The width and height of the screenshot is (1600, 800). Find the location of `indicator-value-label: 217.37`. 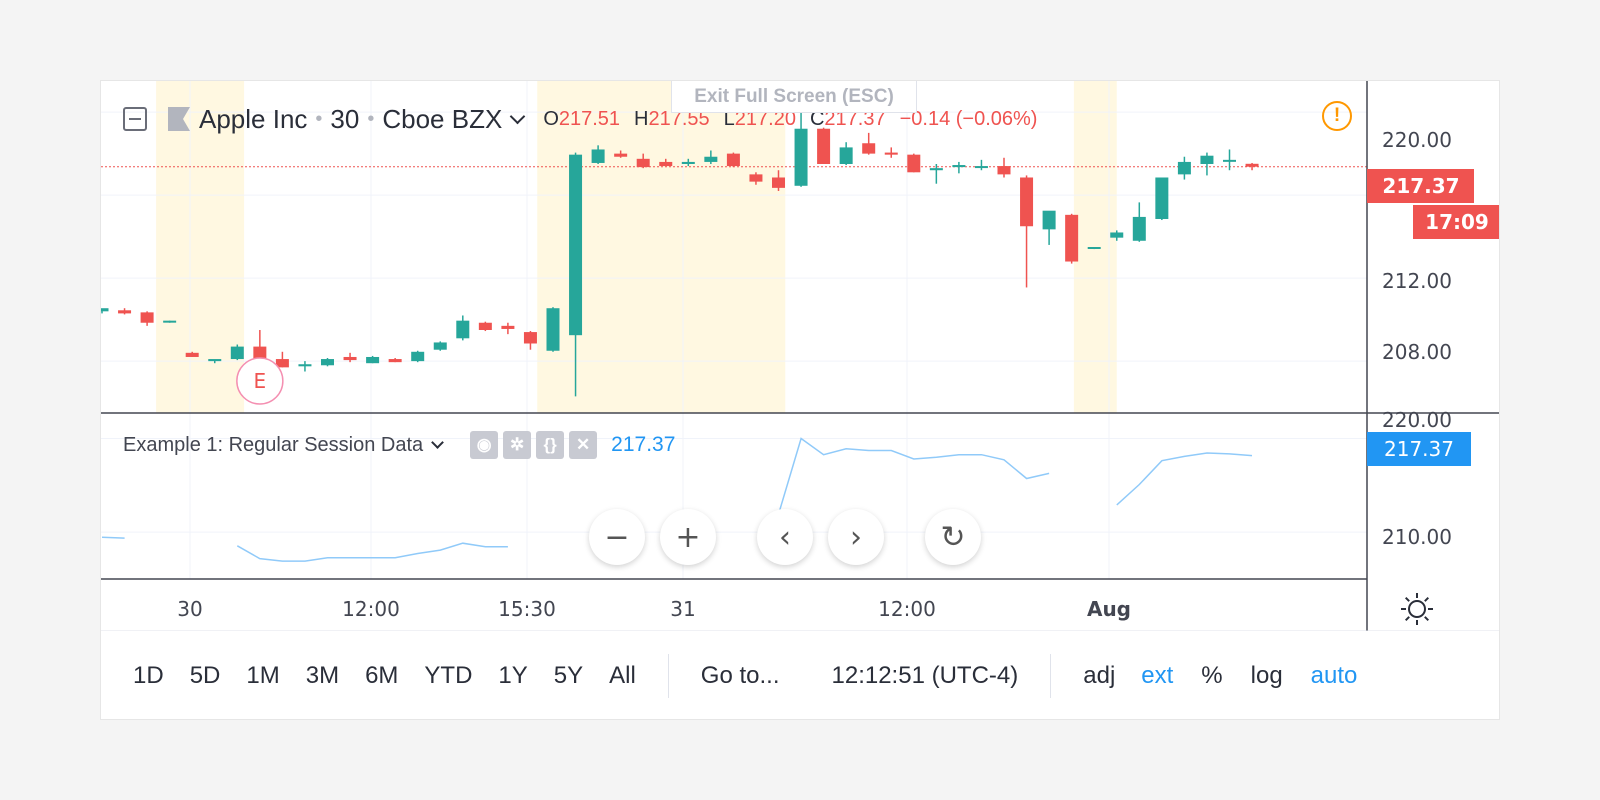

indicator-value-label: 217.37 is located at coordinates (1419, 449).